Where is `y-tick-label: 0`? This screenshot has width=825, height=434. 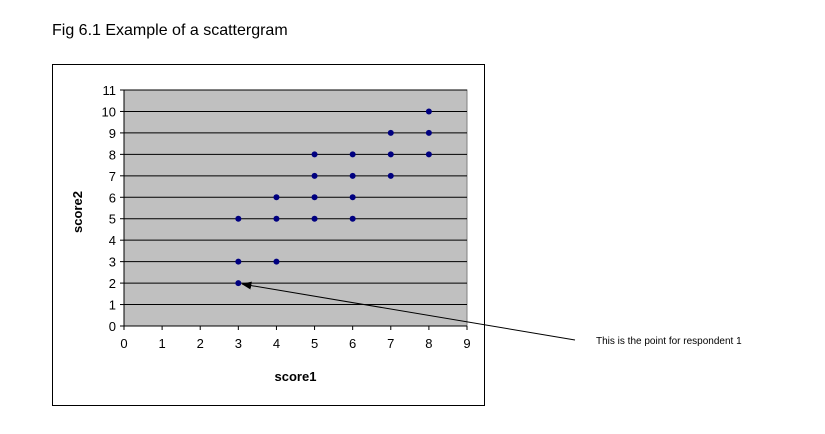 y-tick-label: 0 is located at coordinates (112, 326).